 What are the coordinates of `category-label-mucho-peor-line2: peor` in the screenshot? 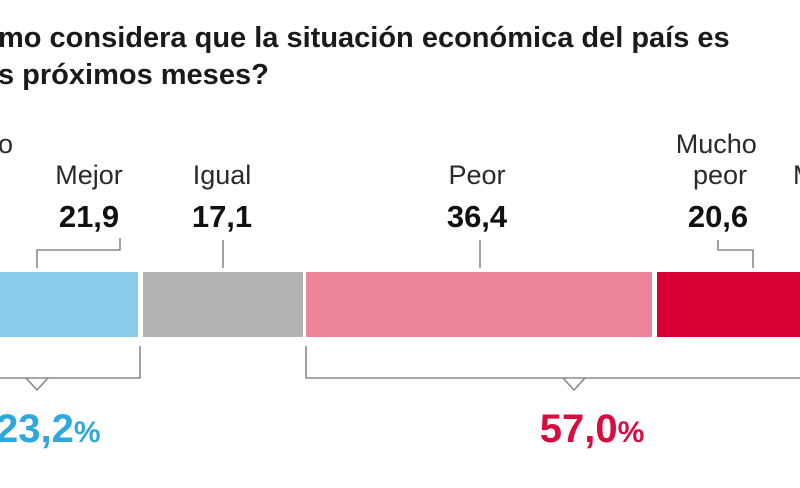 It's located at (720, 175).